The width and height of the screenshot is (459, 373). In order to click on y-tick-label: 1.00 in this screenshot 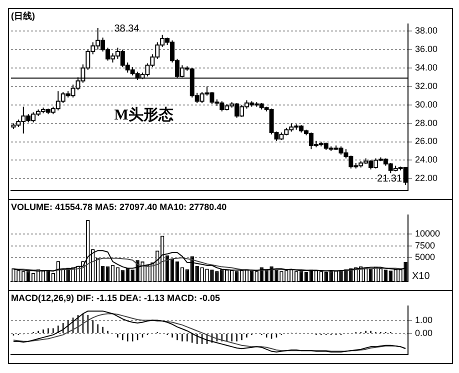, I will do `click(424, 319)`.